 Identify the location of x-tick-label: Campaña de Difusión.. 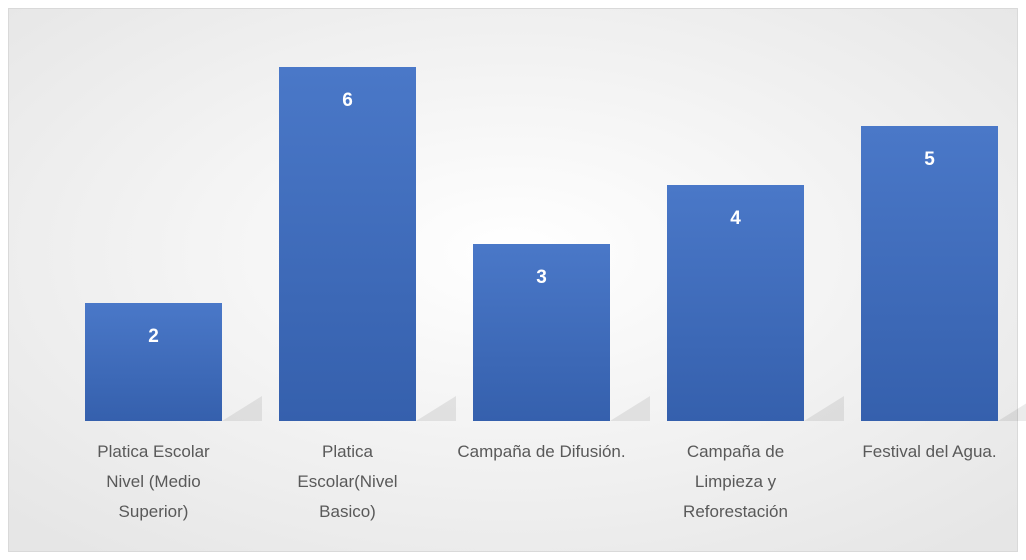
(541, 451).